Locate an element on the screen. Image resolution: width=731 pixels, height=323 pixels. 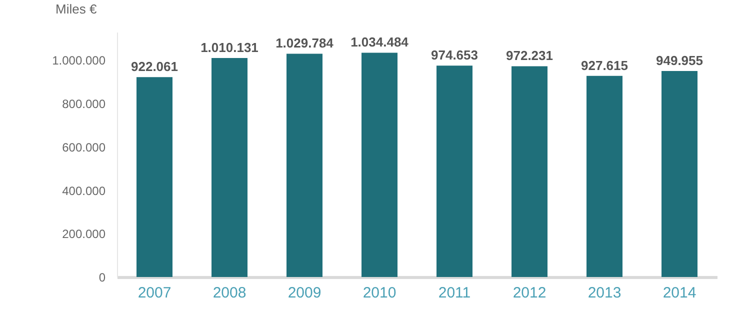
data-label: 927.615 is located at coordinates (604, 65).